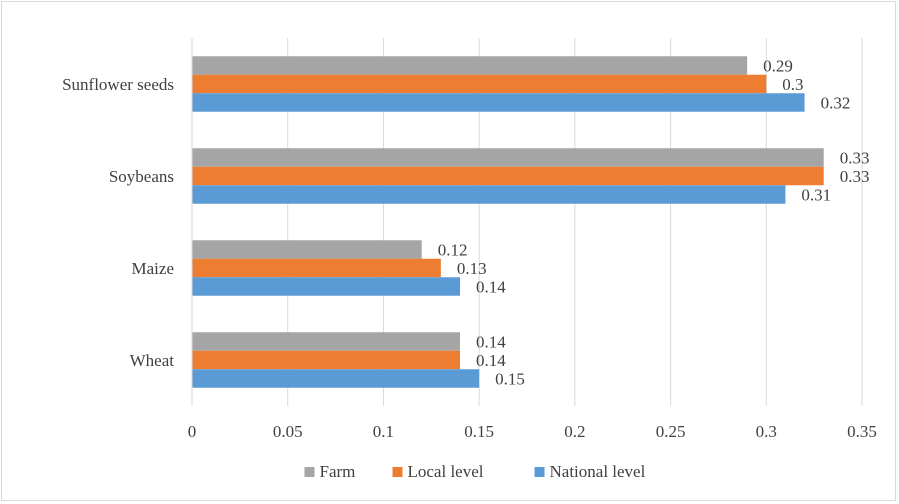 The width and height of the screenshot is (899, 504). Describe the element at coordinates (671, 431) in the screenshot. I see `x-tick-label: 0.25` at that location.